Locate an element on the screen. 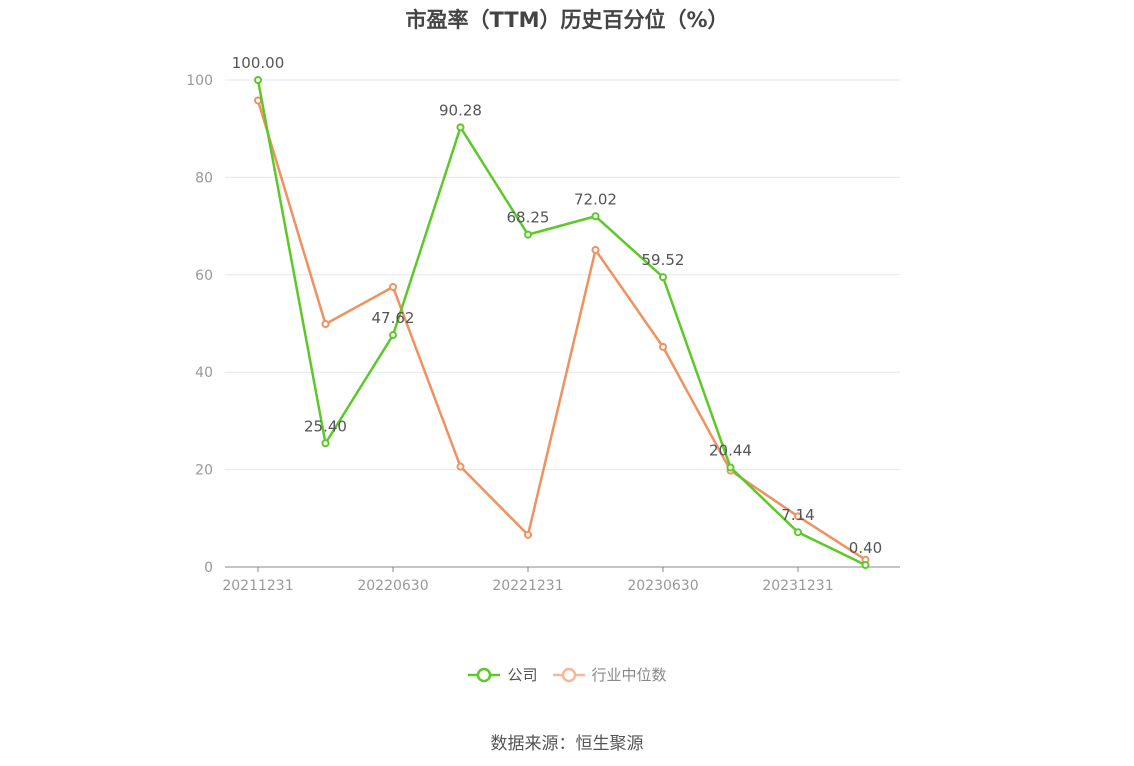 The width and height of the screenshot is (1134, 766). data-label: 59.52 is located at coordinates (663, 260).